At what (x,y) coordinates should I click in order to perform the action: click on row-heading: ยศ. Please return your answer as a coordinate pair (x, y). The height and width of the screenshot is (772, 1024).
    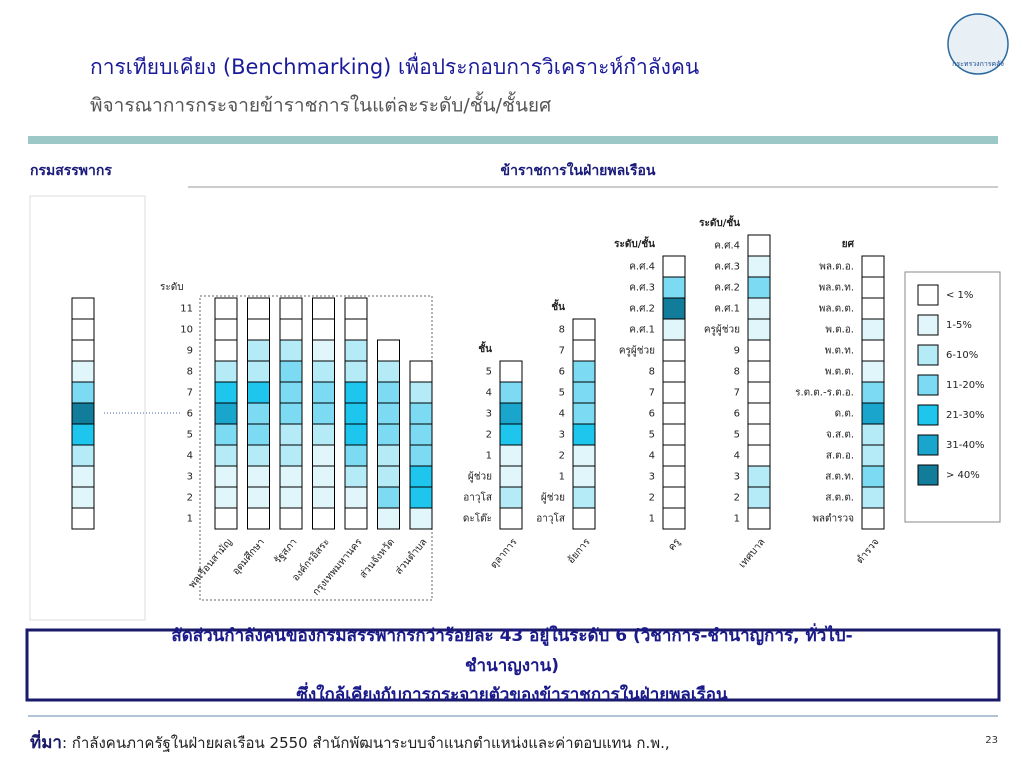
    Looking at the image, I should click on (848, 244).